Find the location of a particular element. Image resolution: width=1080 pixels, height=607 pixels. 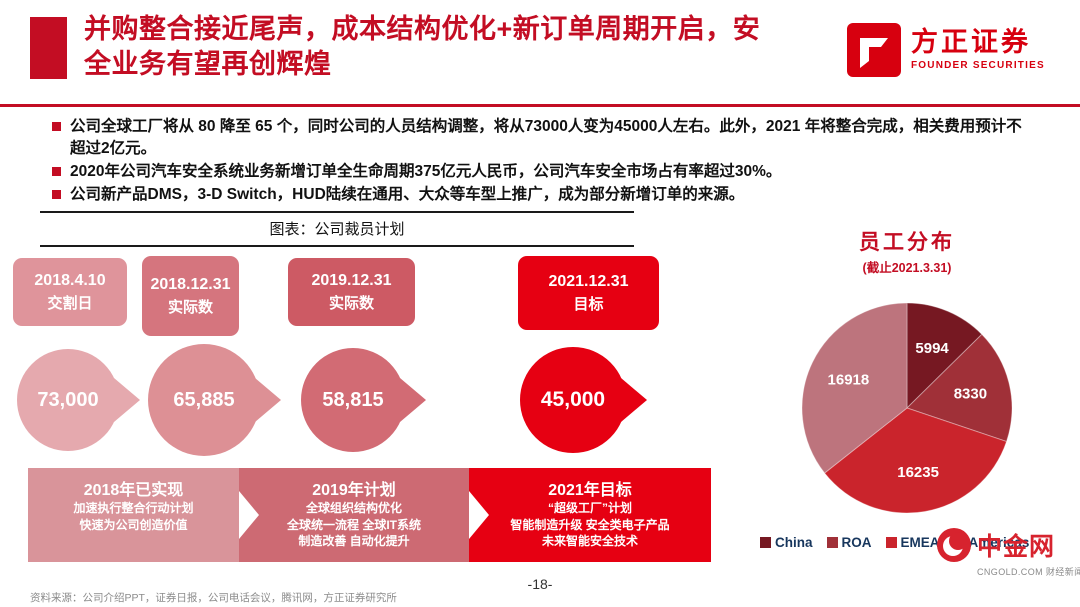

watermark-name: 中金网 is located at coordinates (1016, 547).